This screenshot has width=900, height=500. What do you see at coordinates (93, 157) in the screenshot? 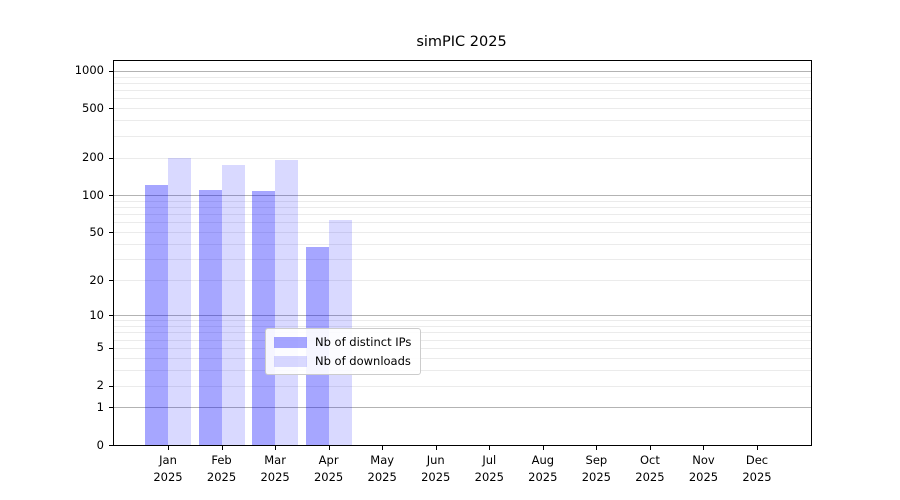
I see `y-tick-label: 200` at bounding box center [93, 157].